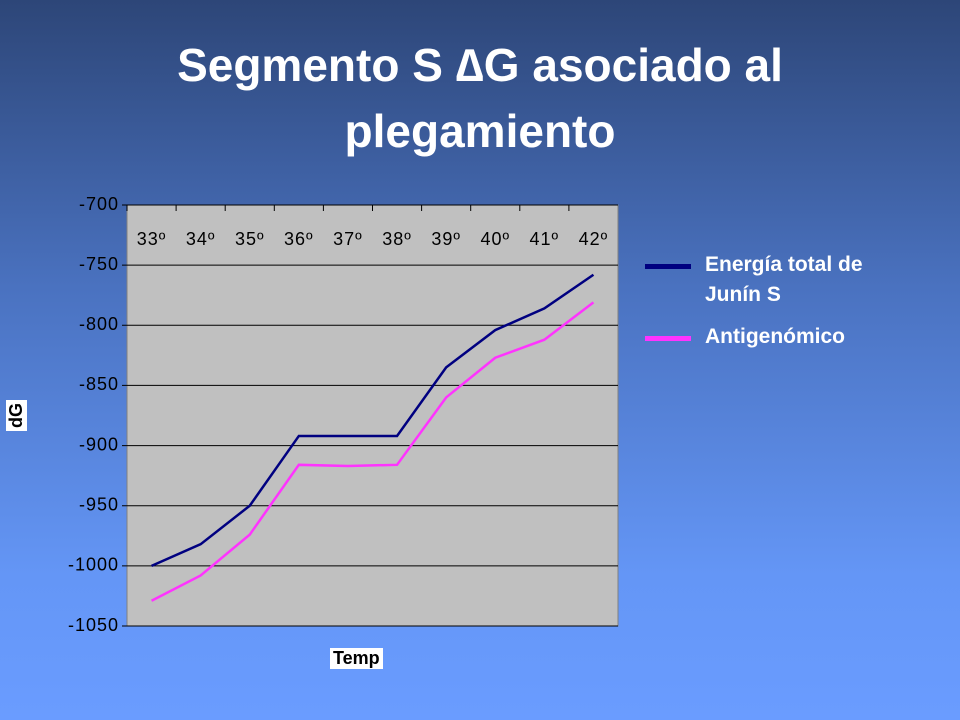 This screenshot has height=720, width=960. I want to click on y-tick-label: -1050, so click(93, 625).